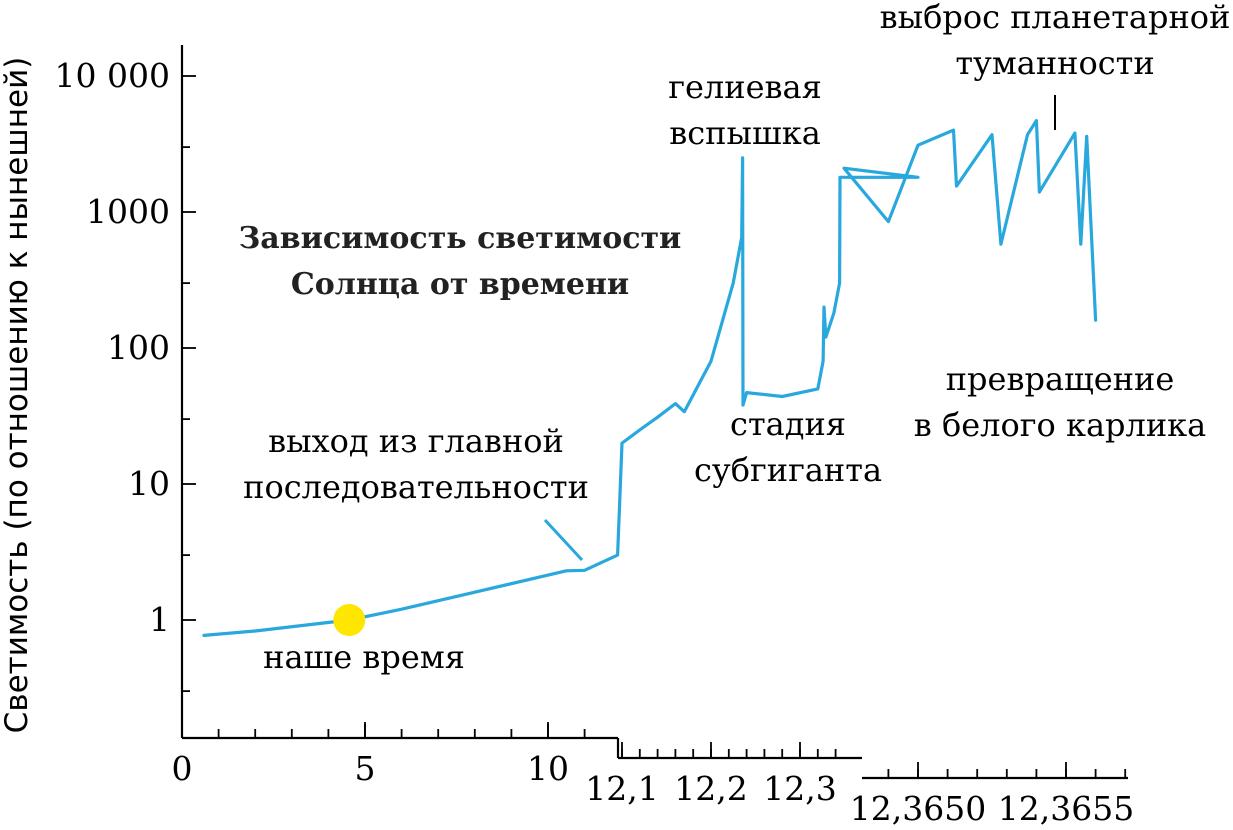  I want to click on x-tick-label: 12,3650, so click(918, 808).